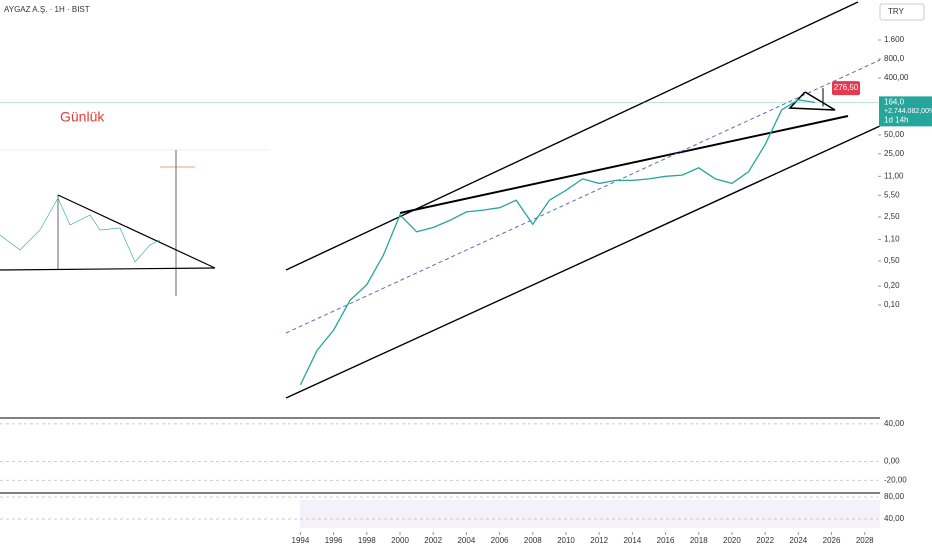 This screenshot has width=932, height=555. What do you see at coordinates (590, 514) in the screenshot?
I see `rsi-band` at bounding box center [590, 514].